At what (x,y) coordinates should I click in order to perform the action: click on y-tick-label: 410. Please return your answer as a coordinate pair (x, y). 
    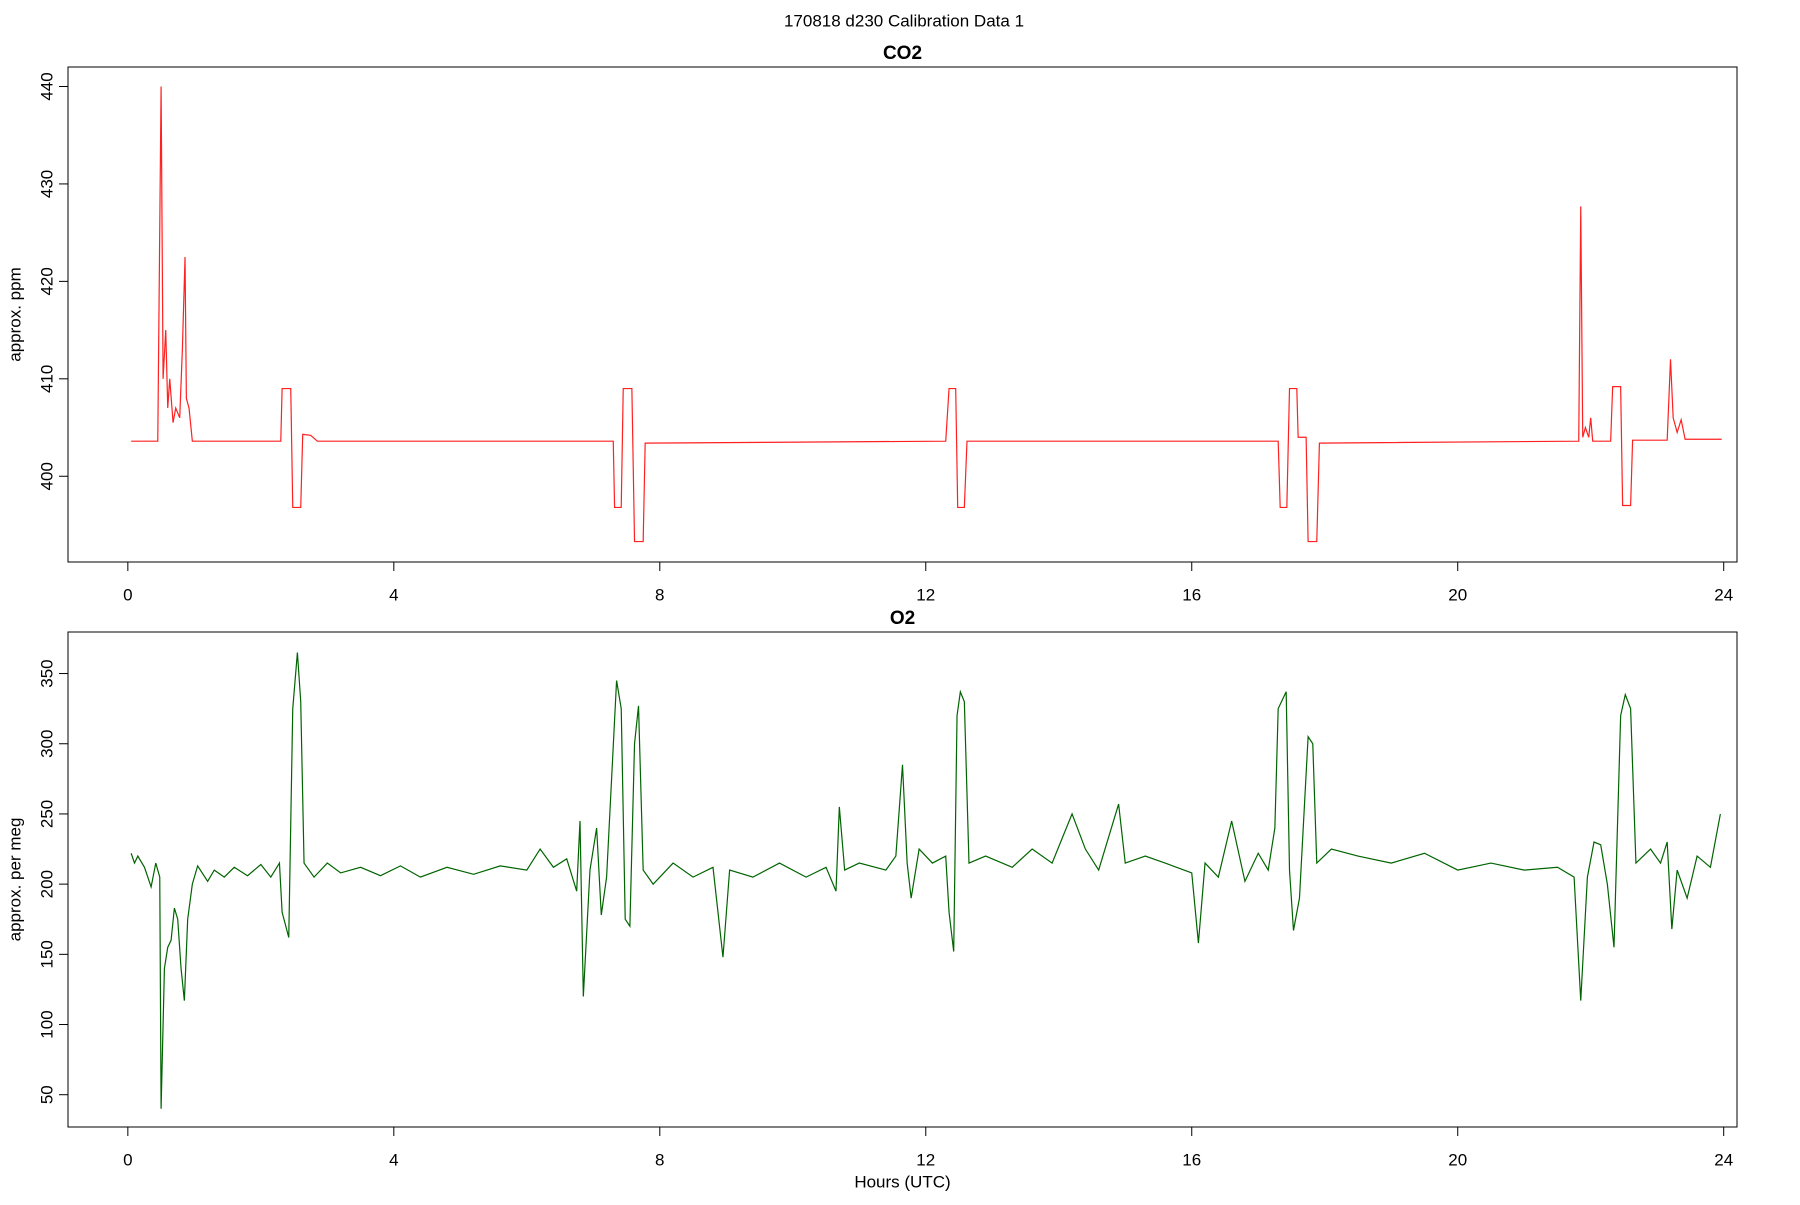
    Looking at the image, I should click on (46, 379).